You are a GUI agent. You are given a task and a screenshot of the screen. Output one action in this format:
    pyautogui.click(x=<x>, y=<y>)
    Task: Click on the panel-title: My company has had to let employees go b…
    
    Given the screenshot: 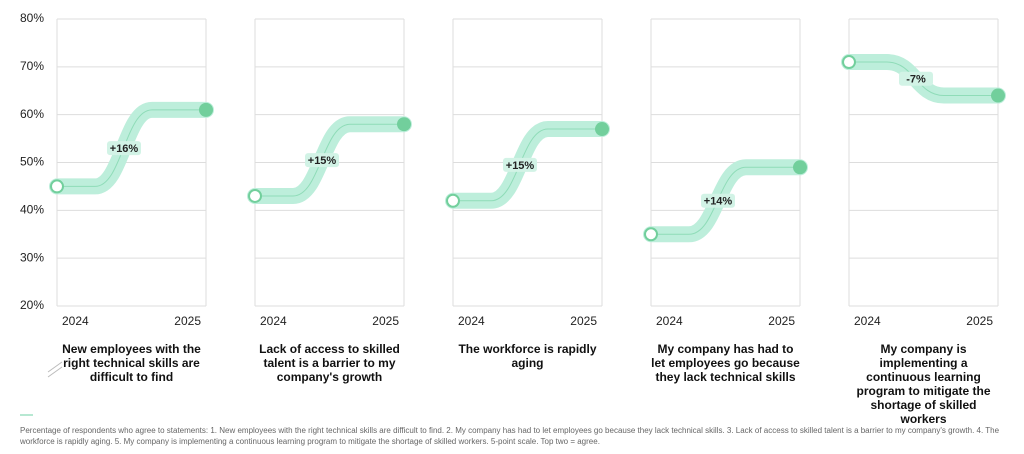 What is the action you would take?
    pyautogui.click(x=725, y=363)
    